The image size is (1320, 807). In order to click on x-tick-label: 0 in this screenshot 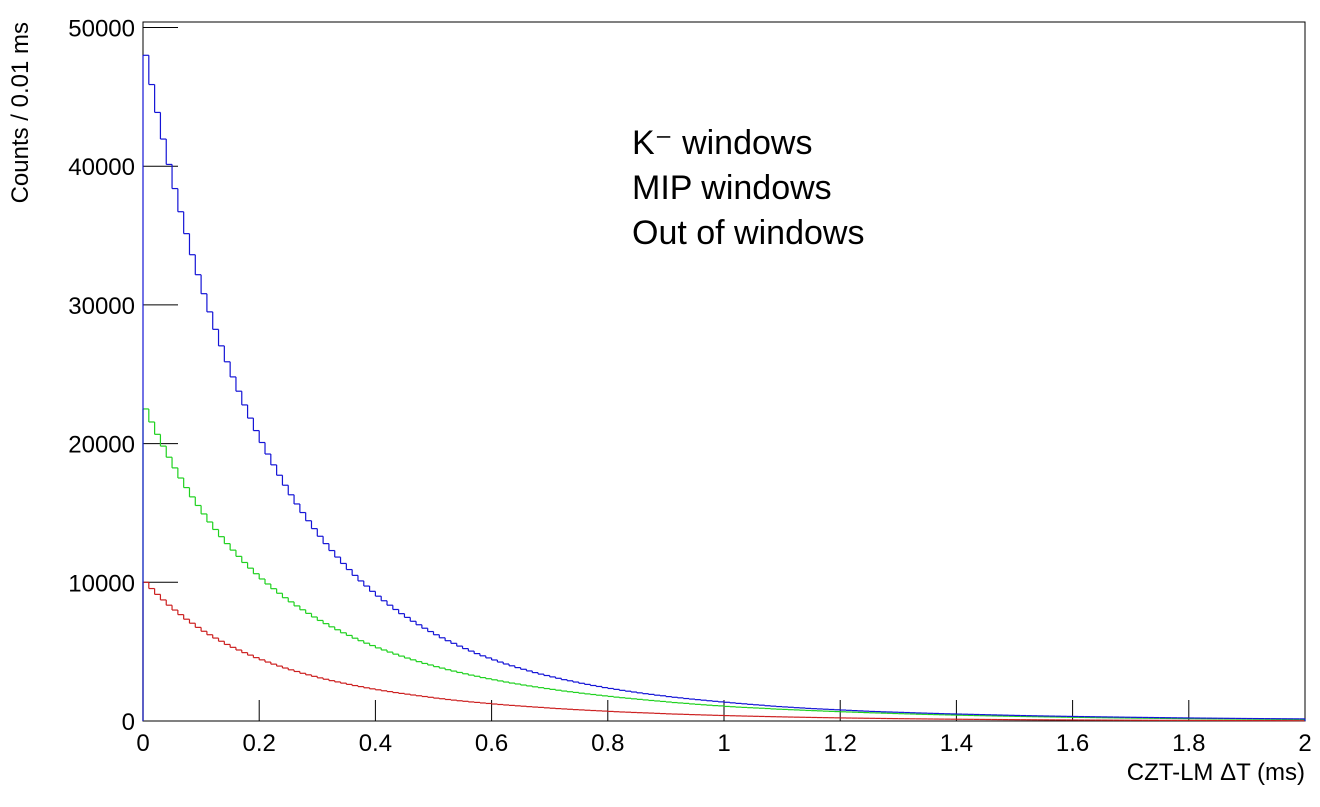, I will do `click(142, 743)`.